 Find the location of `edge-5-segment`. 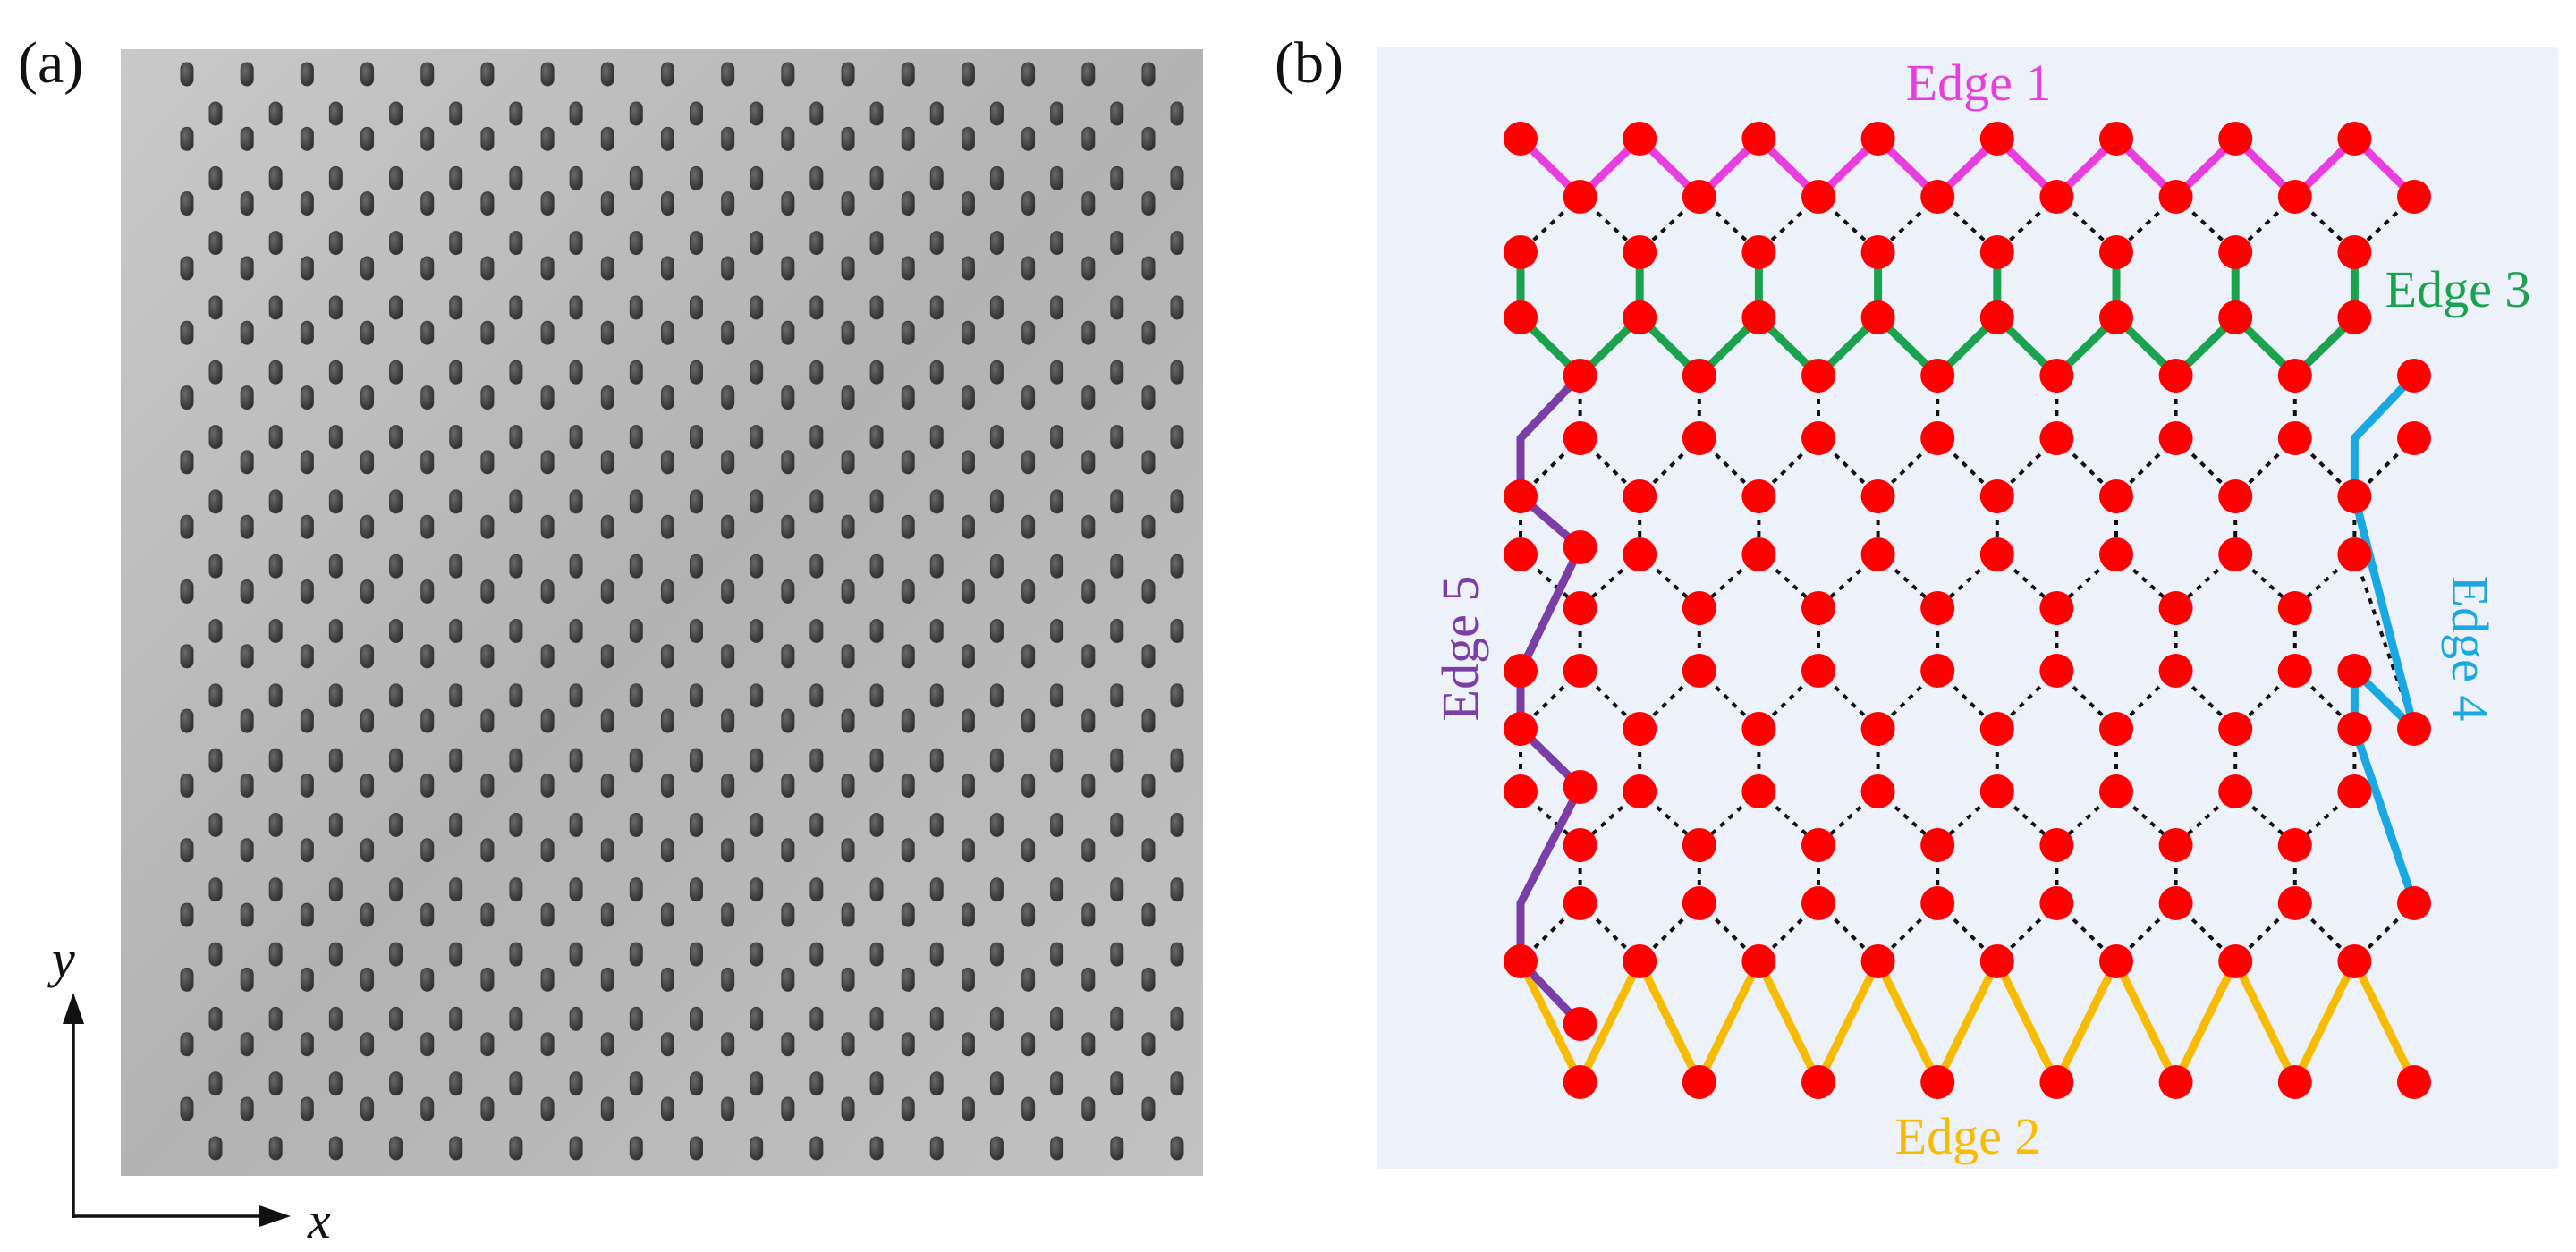

edge-5-segment is located at coordinates (1550, 845).